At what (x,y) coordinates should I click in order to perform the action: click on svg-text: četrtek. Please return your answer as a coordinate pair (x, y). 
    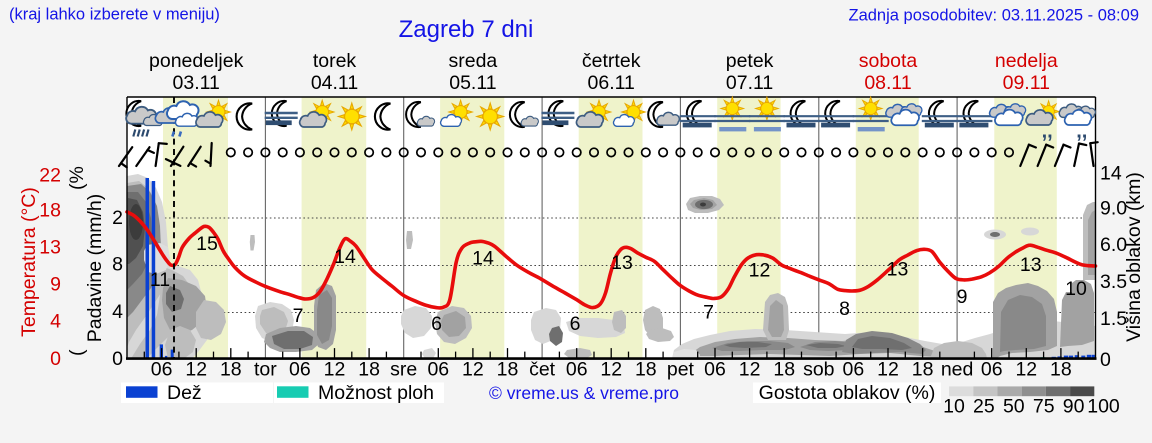
    Looking at the image, I should click on (611, 61).